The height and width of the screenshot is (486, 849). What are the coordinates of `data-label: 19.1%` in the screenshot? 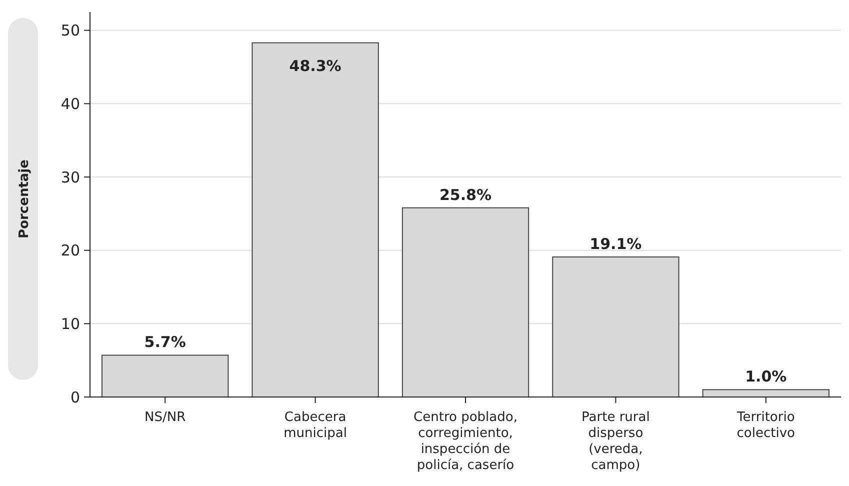 It's located at (616, 243).